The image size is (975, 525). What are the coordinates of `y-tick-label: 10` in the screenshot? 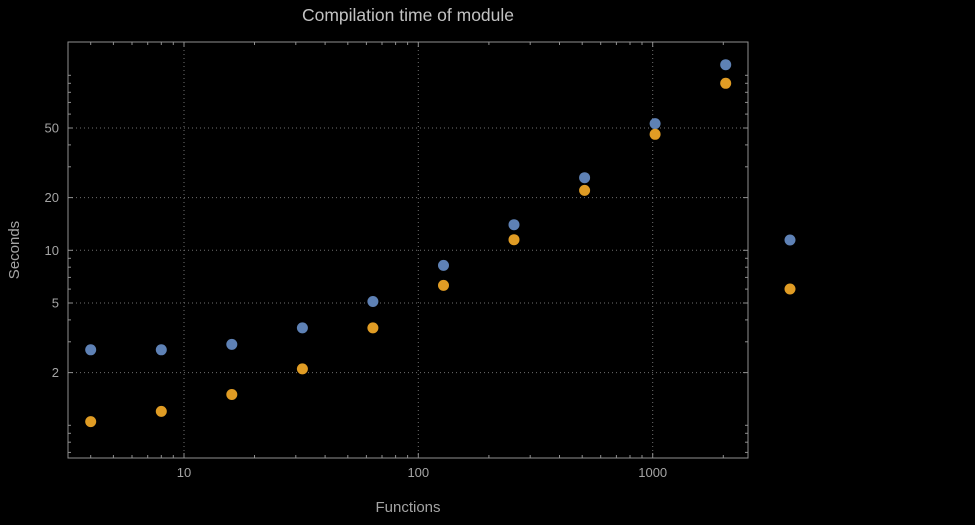 It's located at (52, 250).